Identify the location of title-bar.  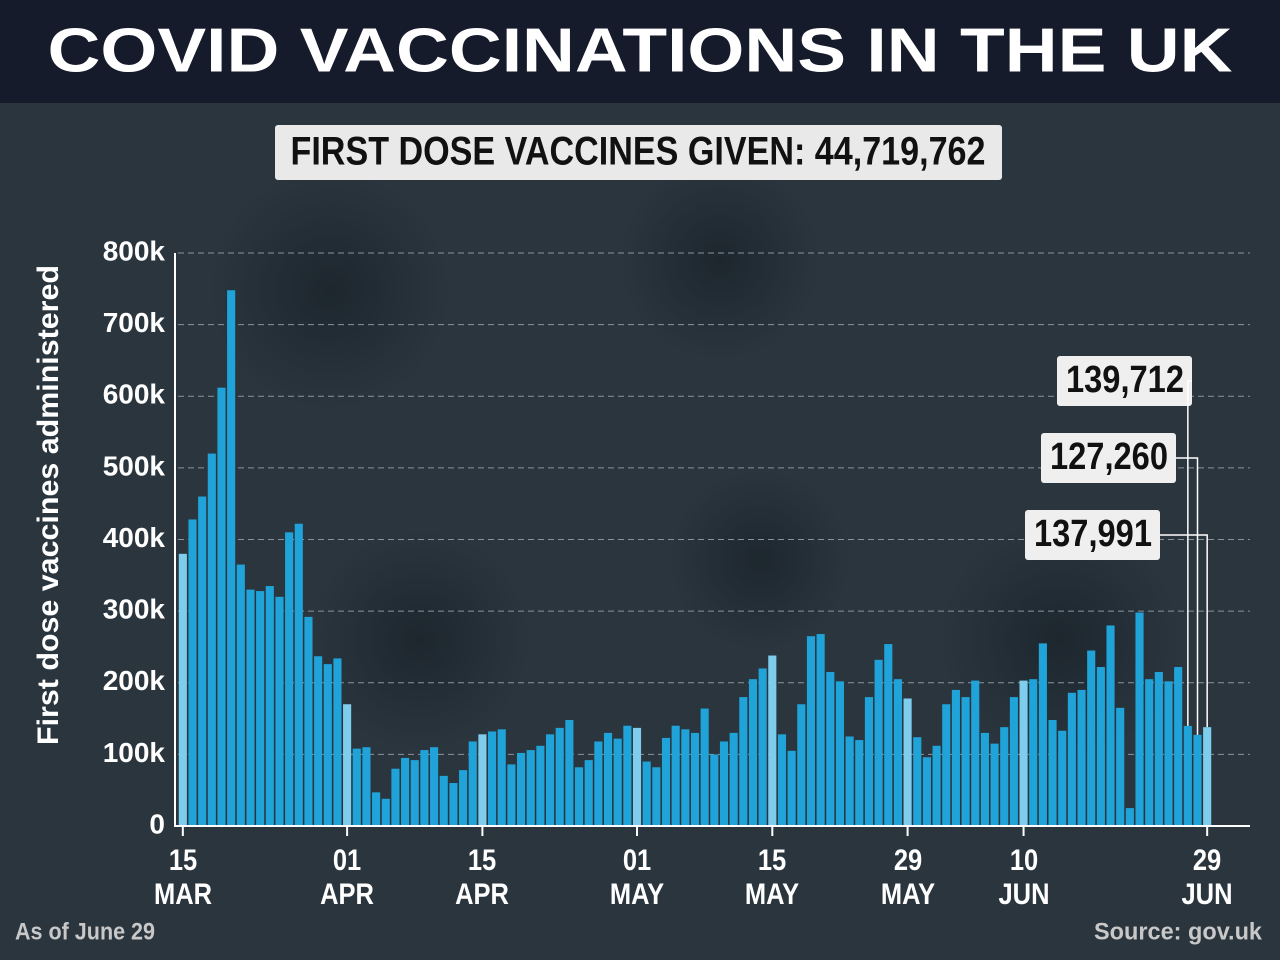
(640, 51).